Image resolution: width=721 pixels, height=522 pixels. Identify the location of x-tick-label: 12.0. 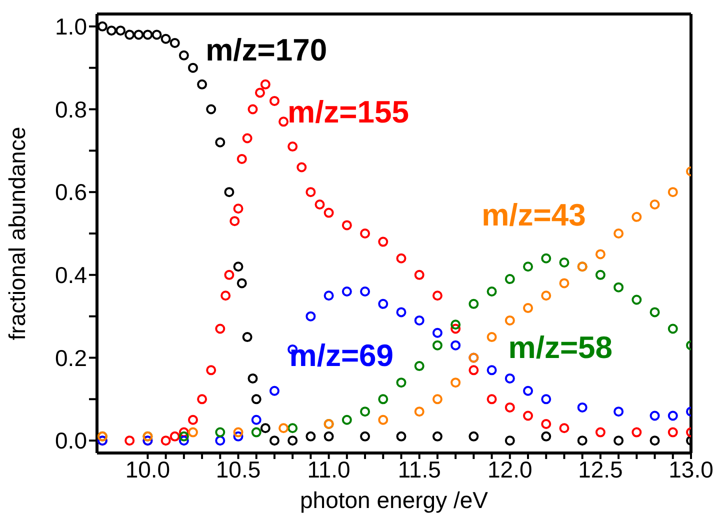
(510, 469).